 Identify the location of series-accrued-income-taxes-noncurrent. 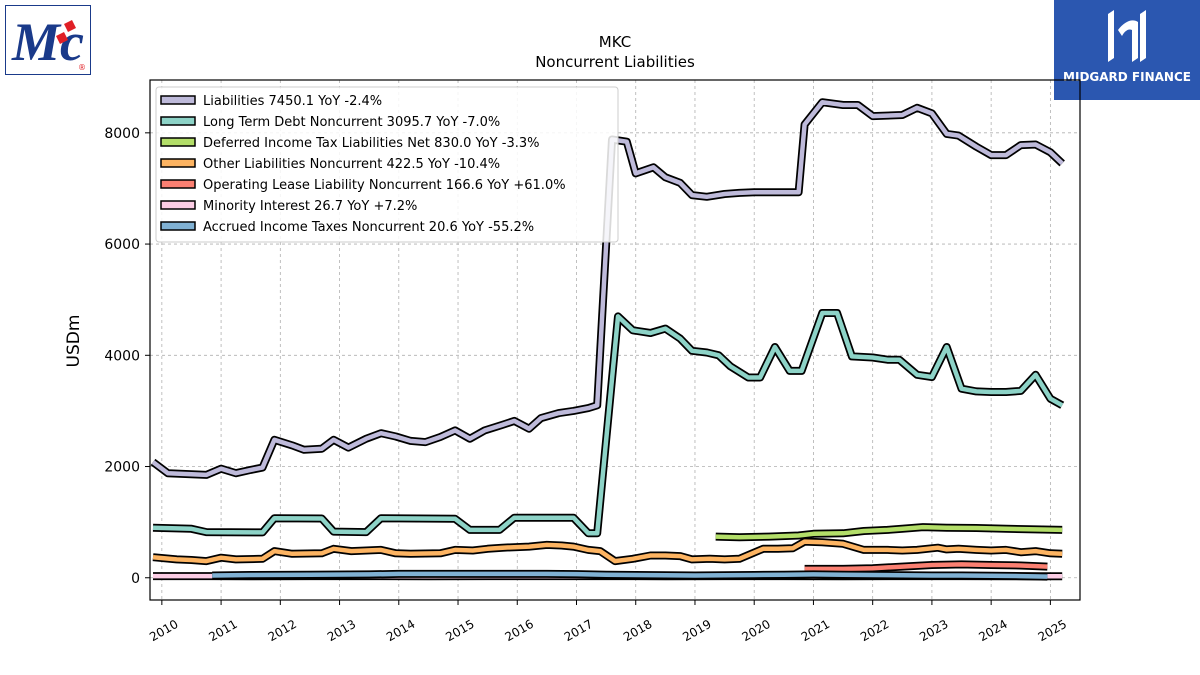
(630, 575).